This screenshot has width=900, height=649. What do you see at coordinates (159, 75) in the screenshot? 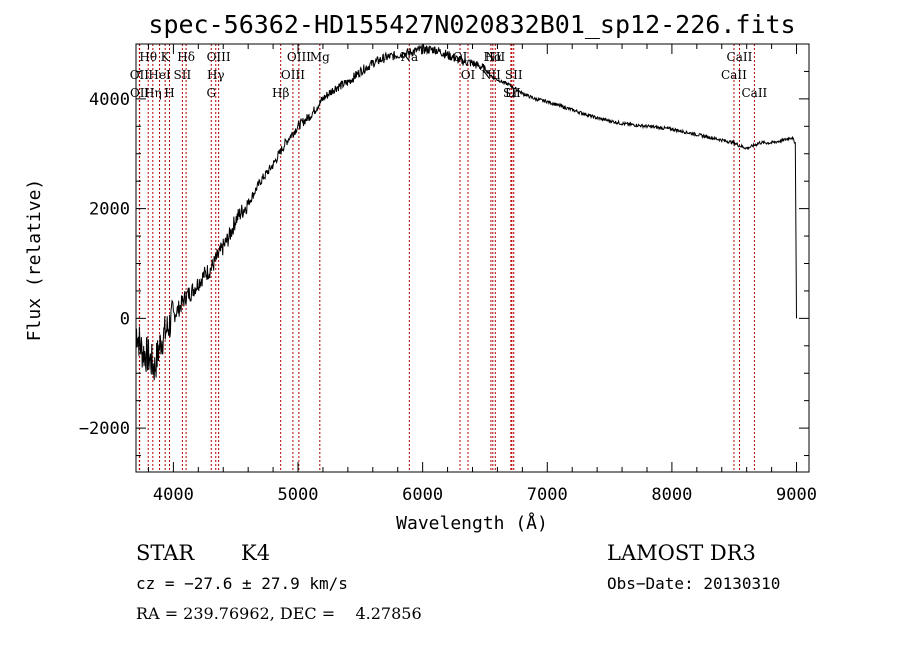
I see `line-label: HeI` at bounding box center [159, 75].